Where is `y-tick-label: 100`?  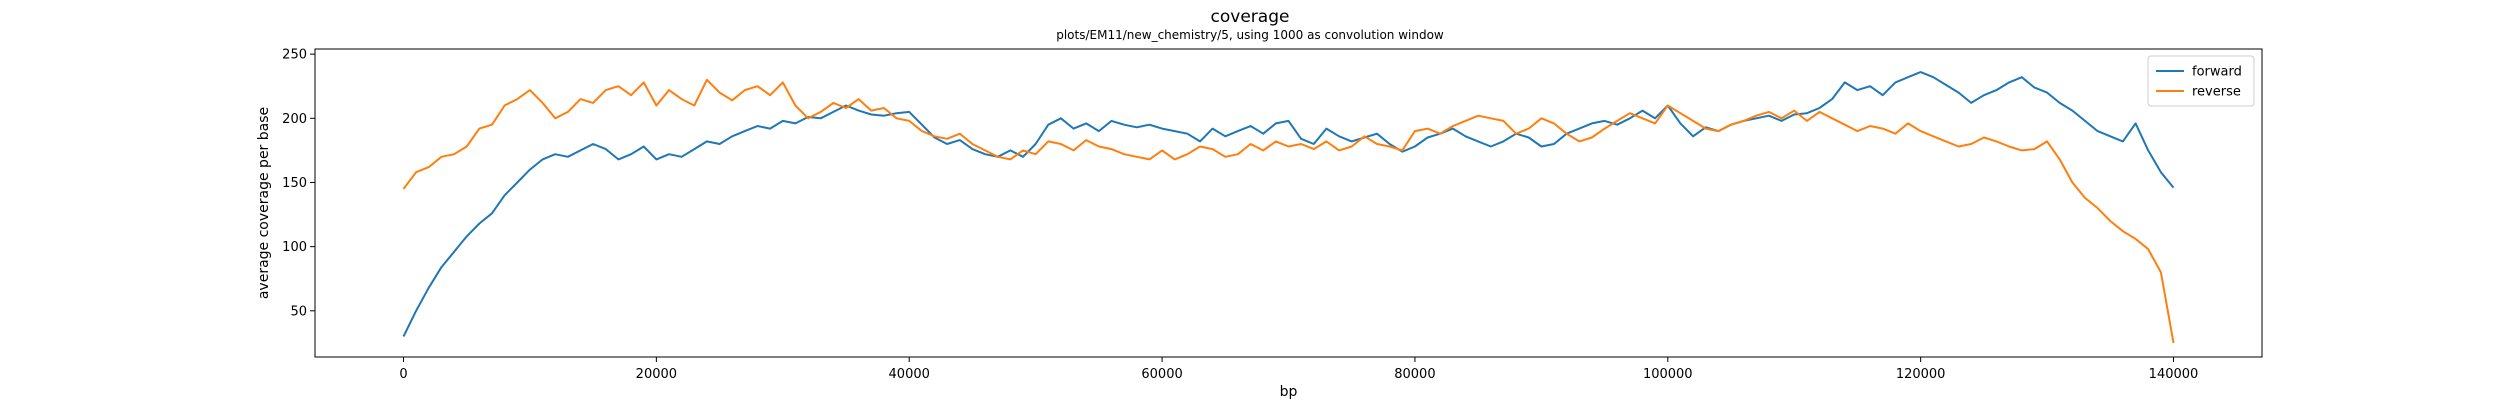
y-tick-label: 100 is located at coordinates (294, 247).